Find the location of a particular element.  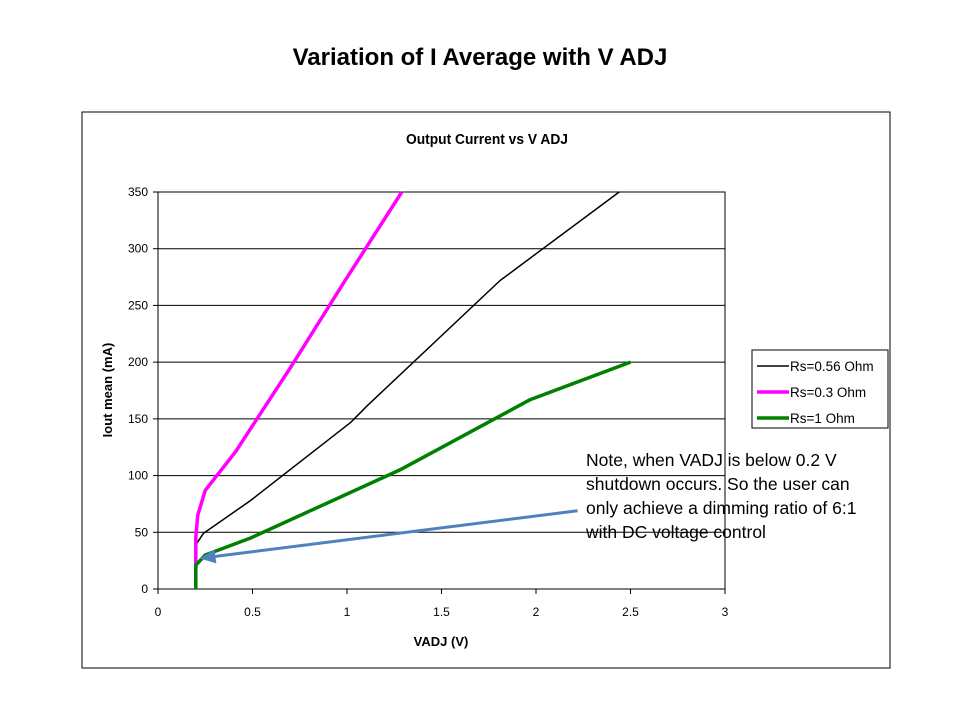

note-line: shutdown occurs. So the user can is located at coordinates (718, 484).